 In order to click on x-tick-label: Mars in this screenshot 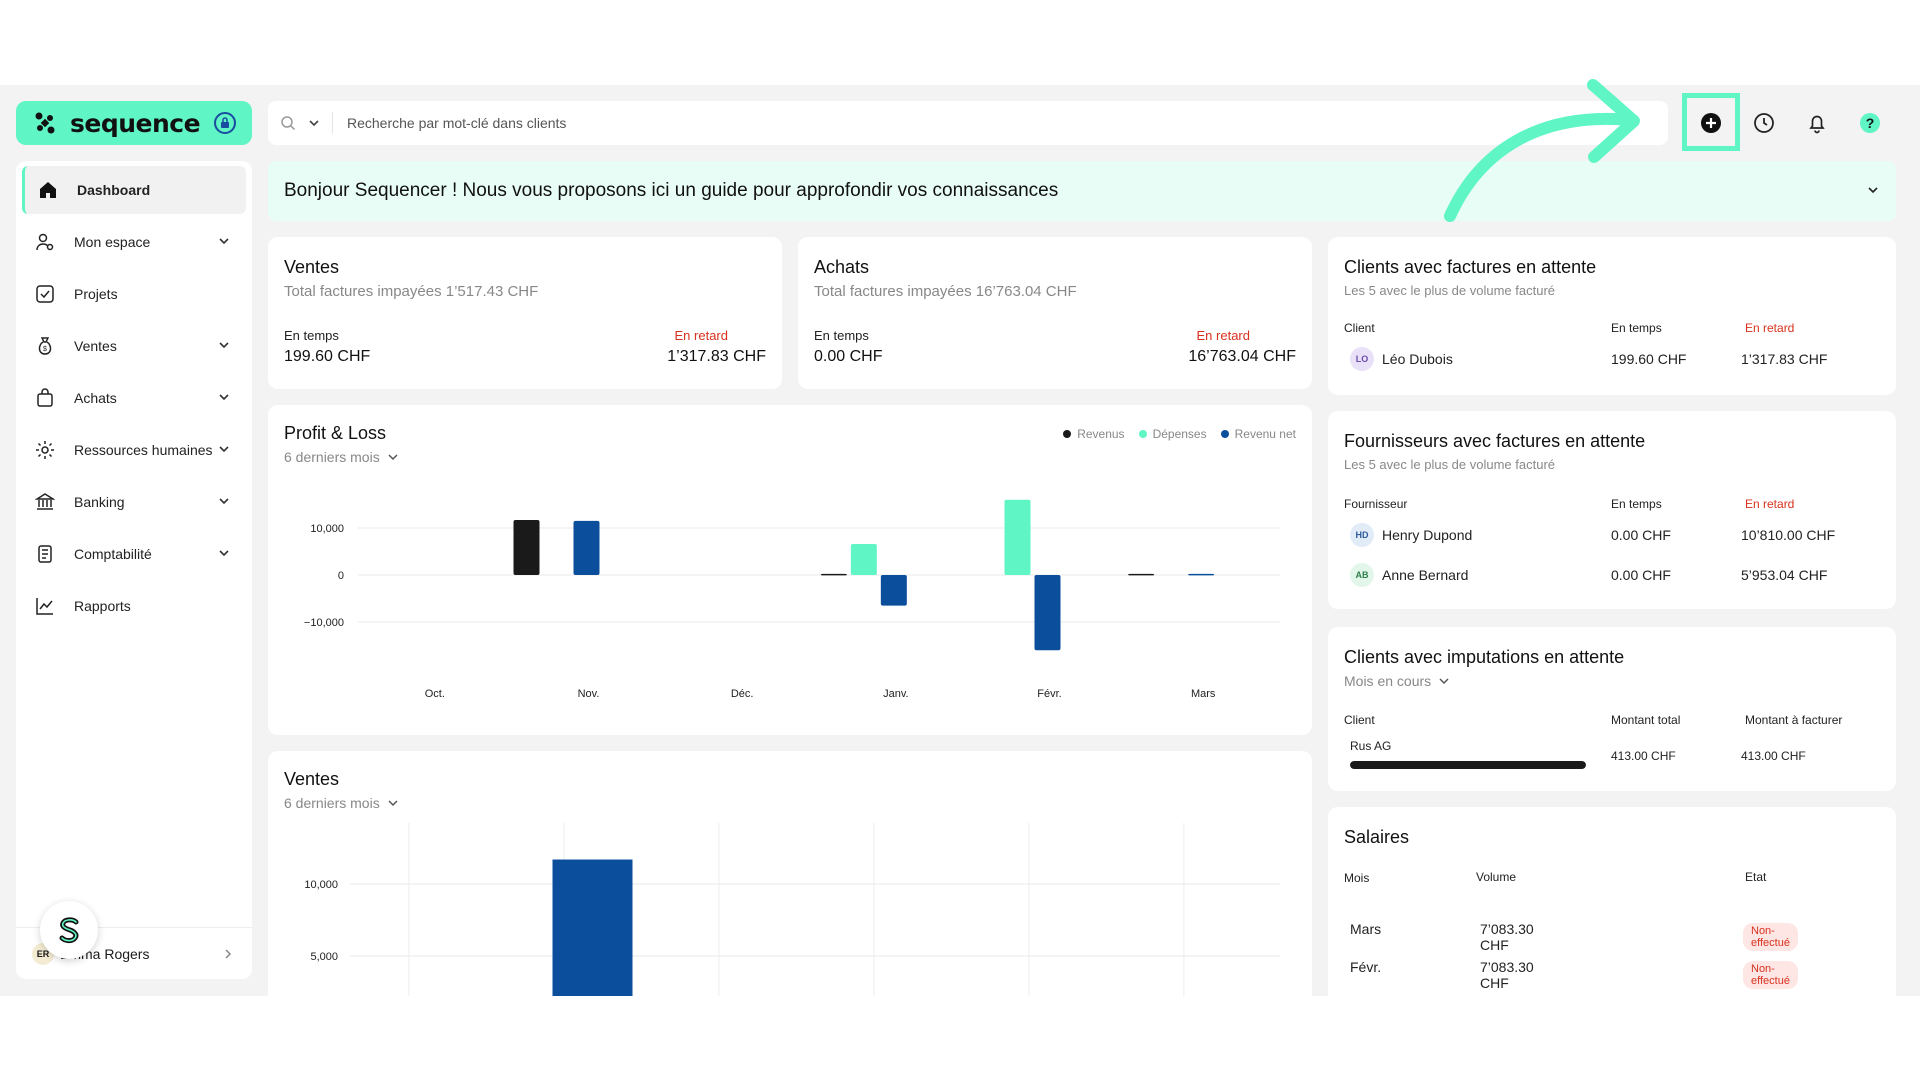, I will do `click(1203, 694)`.